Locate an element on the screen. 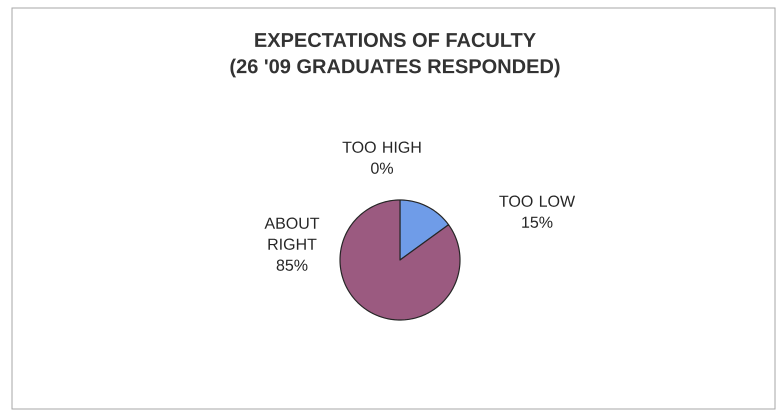 The image size is (778, 415). category-label: TOO HIGH is located at coordinates (381, 147).